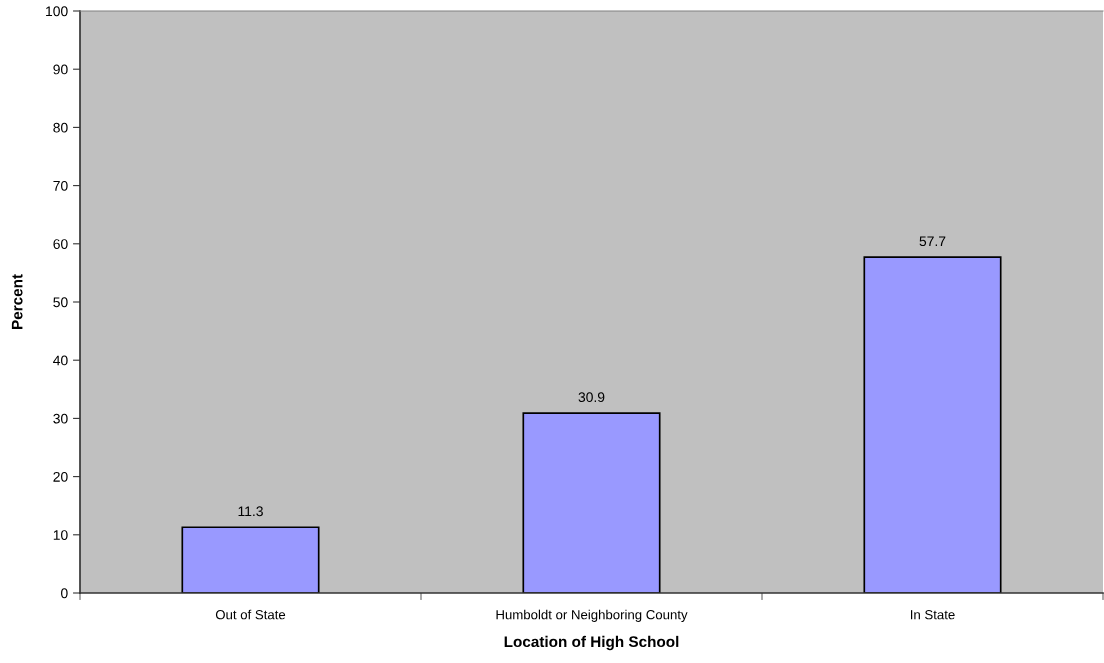  I want to click on data-label: 11.3, so click(250, 511).